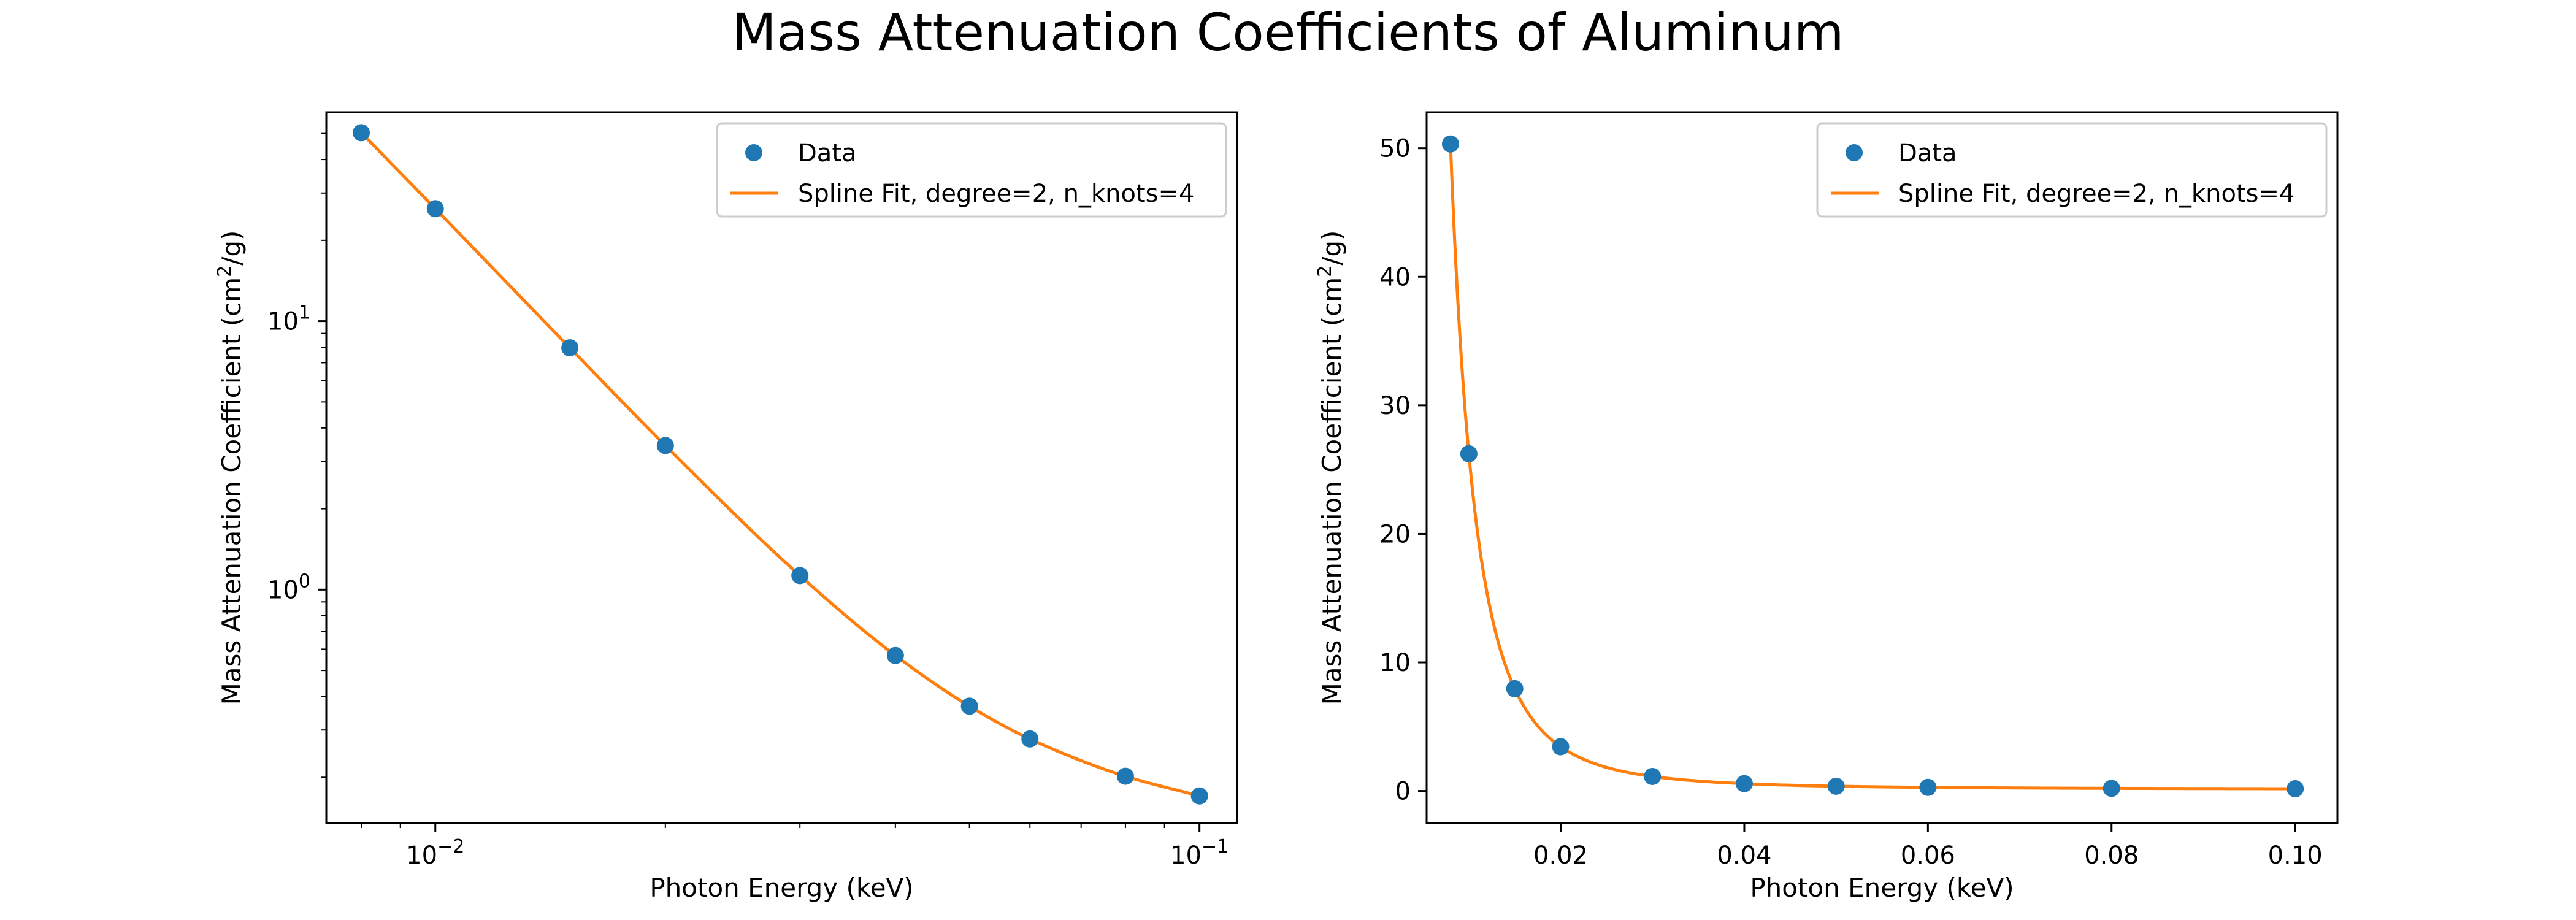  What do you see at coordinates (1395, 406) in the screenshot?
I see `y-tick-label: 30` at bounding box center [1395, 406].